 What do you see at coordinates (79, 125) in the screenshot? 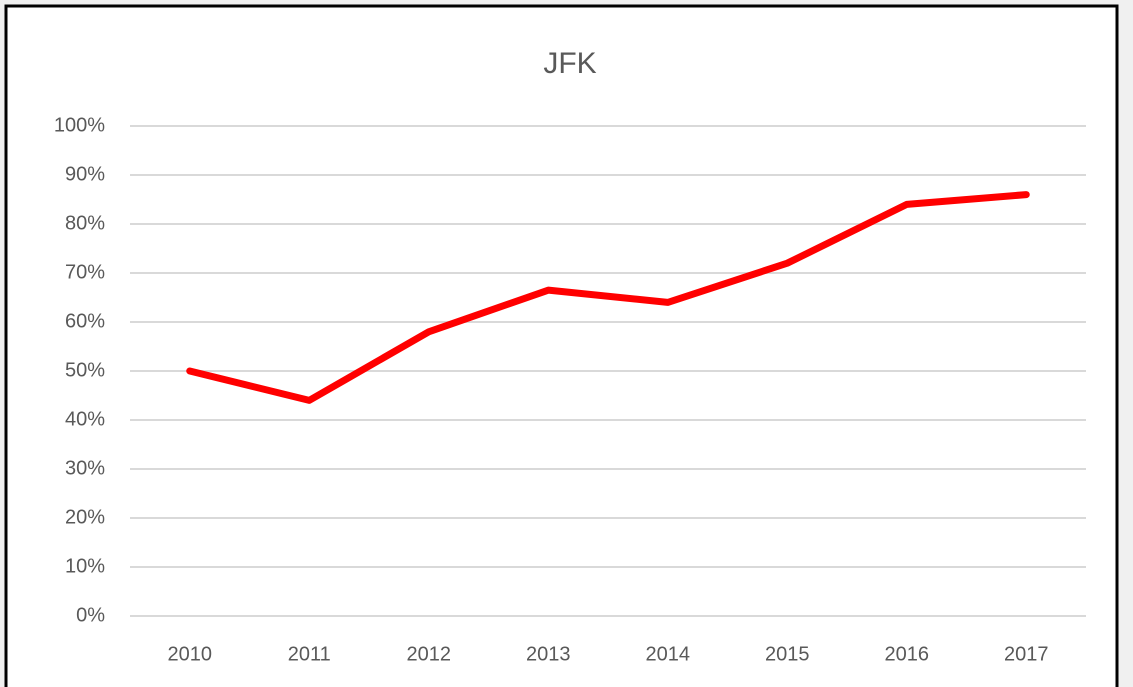
I see `y-tick-label: 100%` at bounding box center [79, 125].